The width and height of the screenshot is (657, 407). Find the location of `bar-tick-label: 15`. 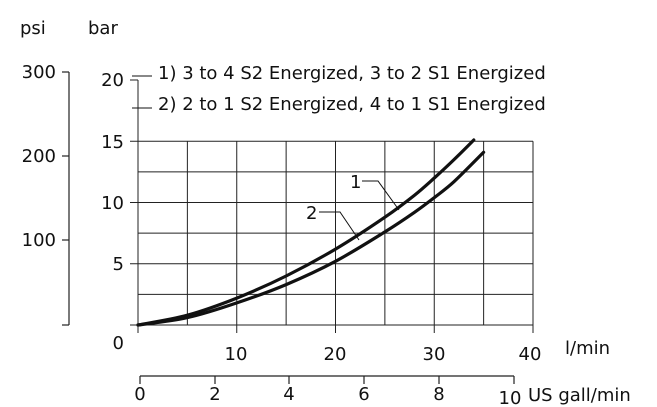

bar-tick-label: 15 is located at coordinates (112, 142).